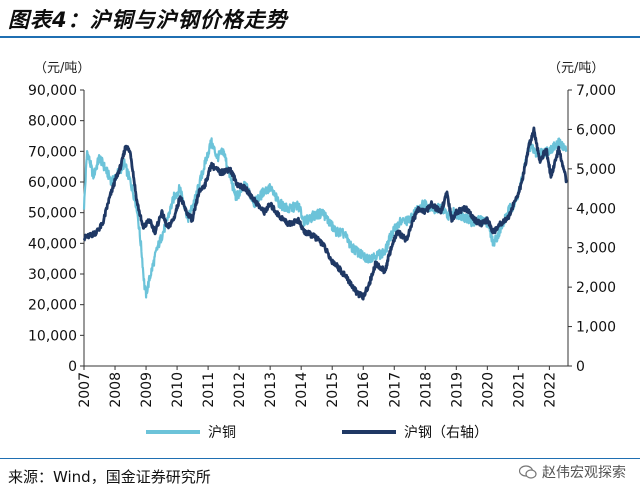  Describe the element at coordinates (52, 214) in the screenshot. I see `left-tick-label: 50,000` at that location.